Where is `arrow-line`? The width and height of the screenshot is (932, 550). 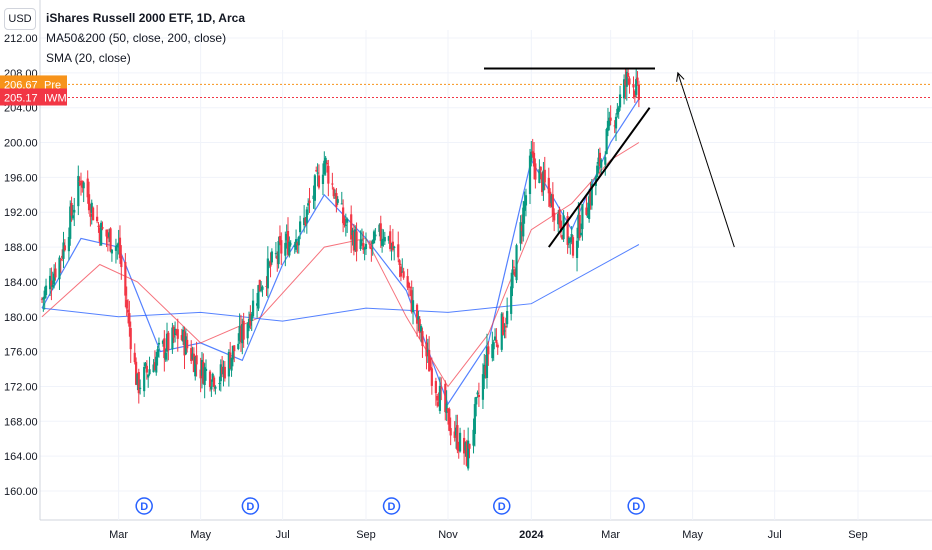
arrow-line is located at coordinates (706, 160).